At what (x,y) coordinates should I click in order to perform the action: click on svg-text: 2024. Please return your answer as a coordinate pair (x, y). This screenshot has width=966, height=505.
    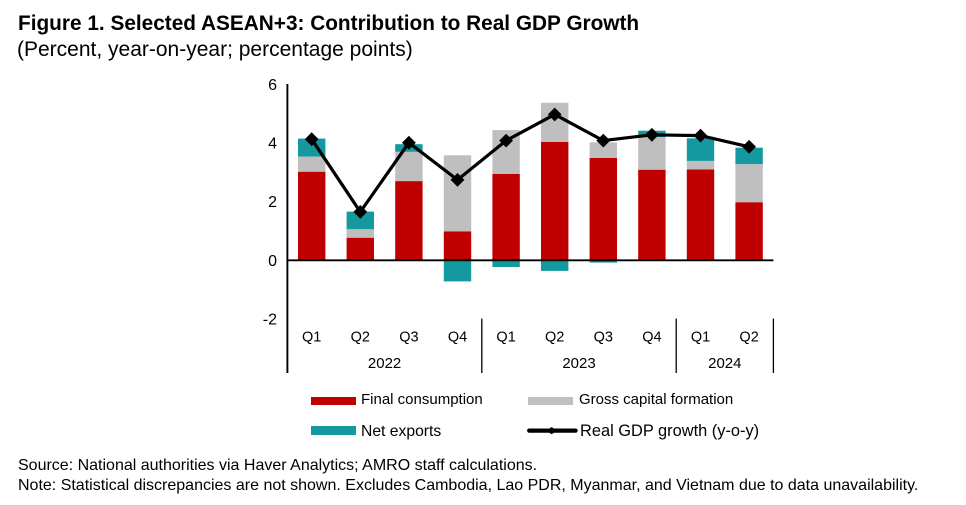
    Looking at the image, I should click on (724, 363).